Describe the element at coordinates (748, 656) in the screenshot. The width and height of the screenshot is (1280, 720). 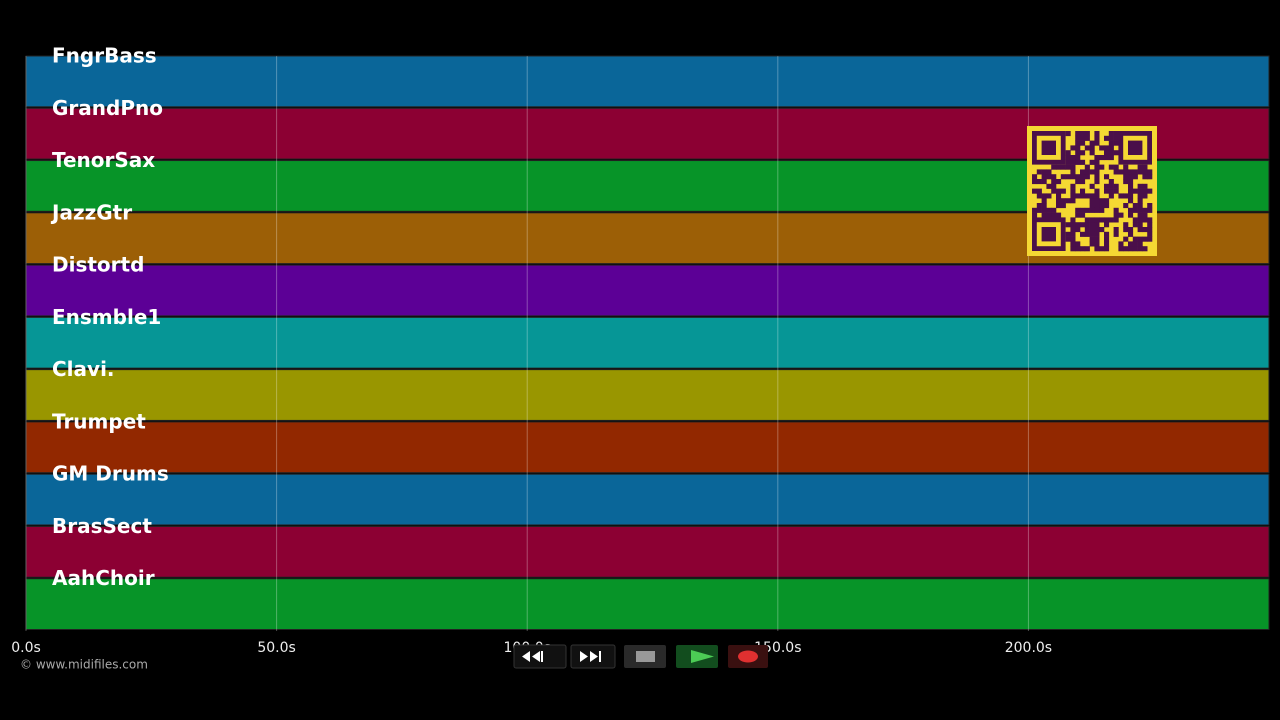
I see `record-button` at that location.